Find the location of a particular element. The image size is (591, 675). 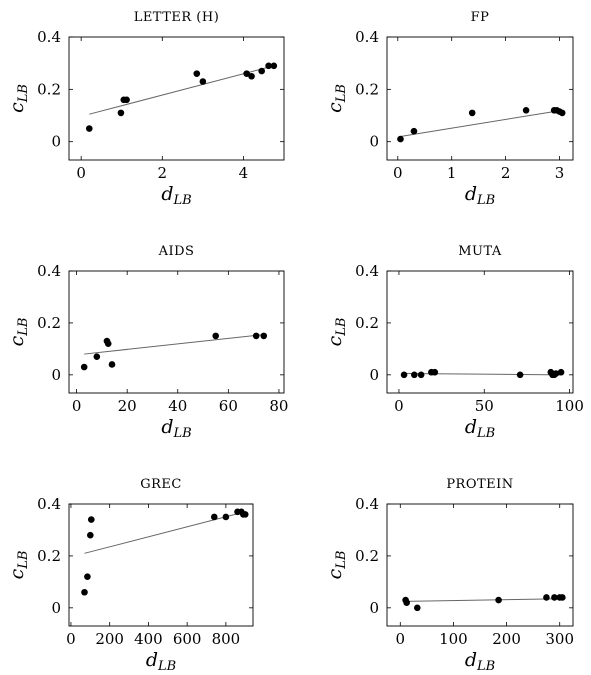

x-tick-label: 20 is located at coordinates (127, 406).